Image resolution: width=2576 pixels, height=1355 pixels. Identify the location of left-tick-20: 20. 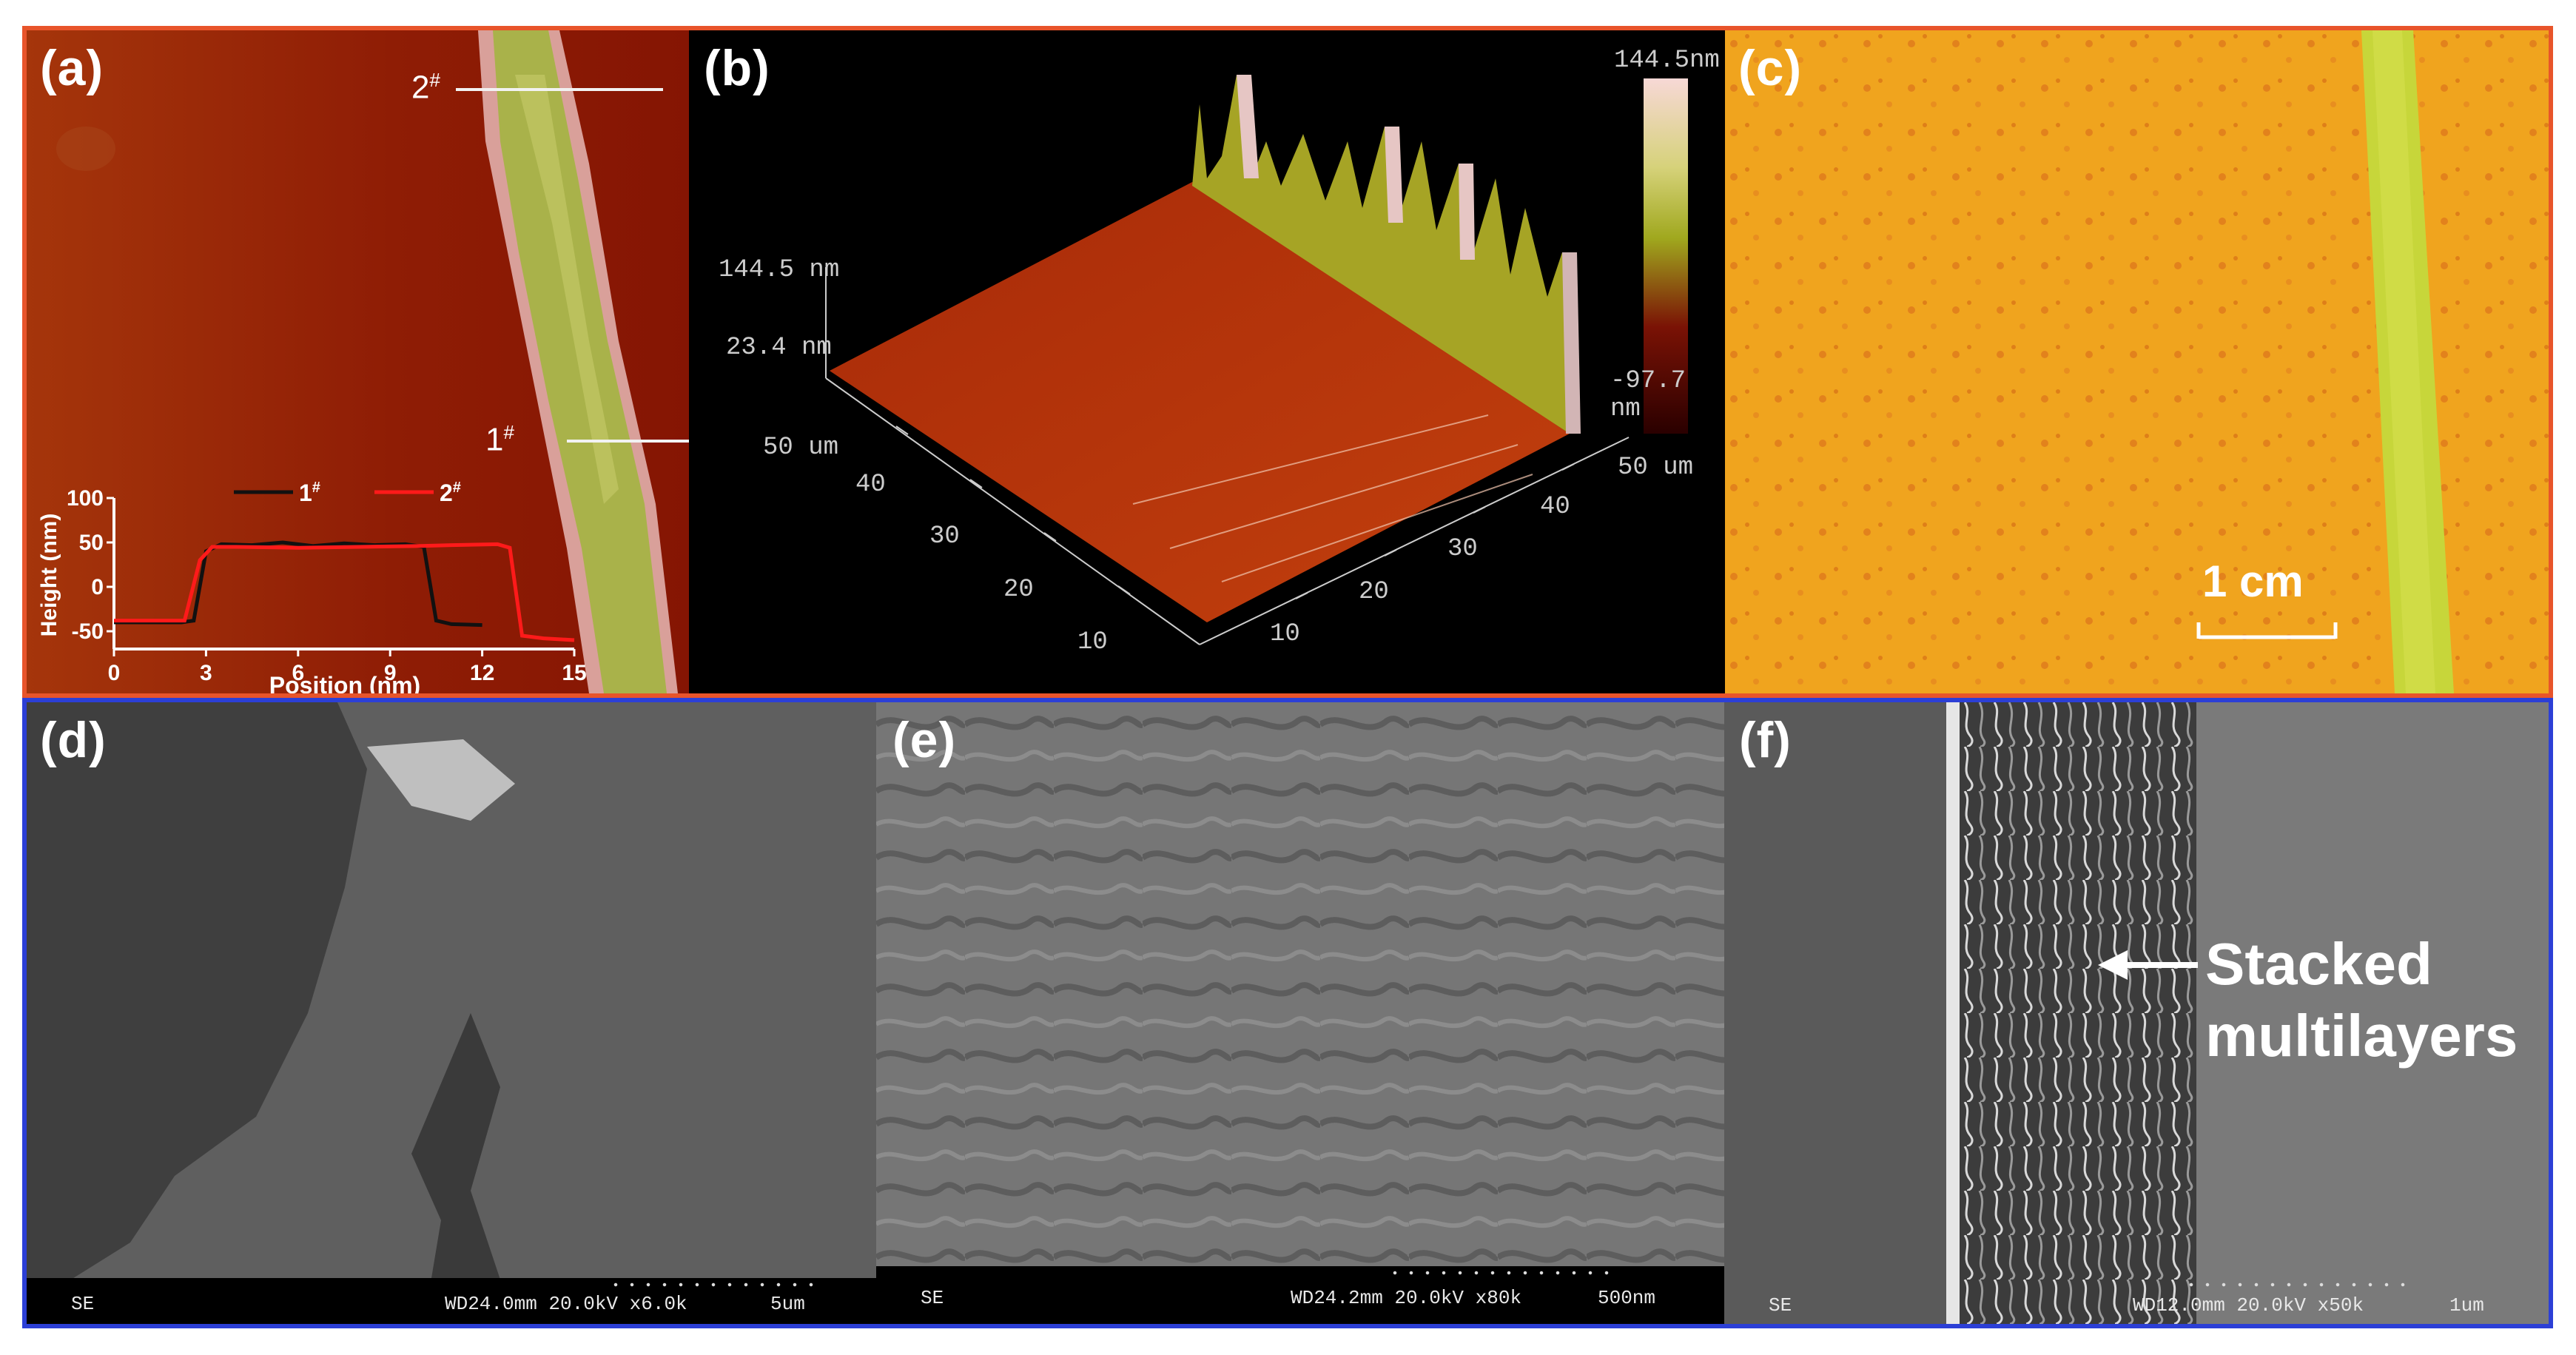
(1018, 590).